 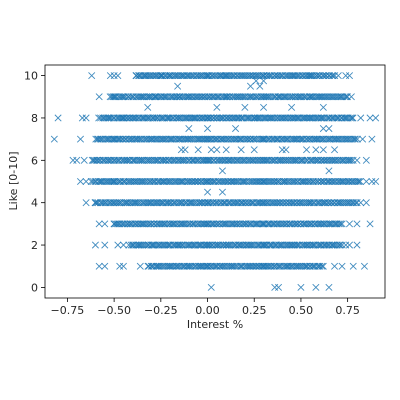 What do you see at coordinates (34, 287) in the screenshot?
I see `y-tick-label: 0` at bounding box center [34, 287].